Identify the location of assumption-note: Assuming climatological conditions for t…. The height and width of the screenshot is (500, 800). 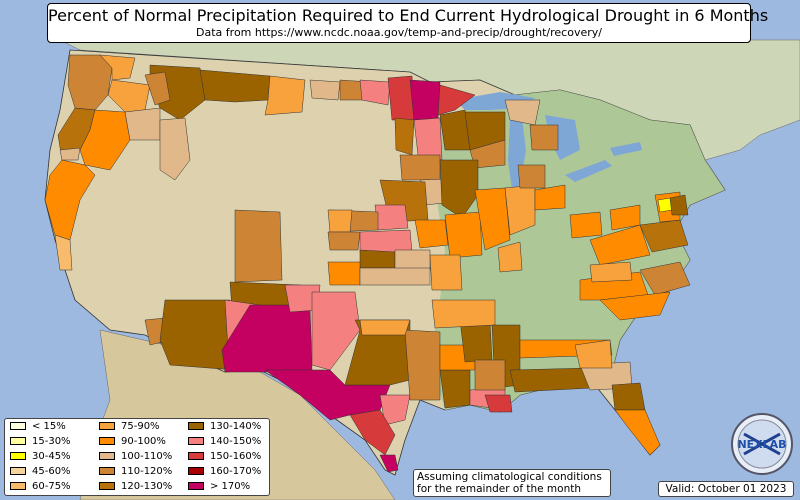
(512, 483).